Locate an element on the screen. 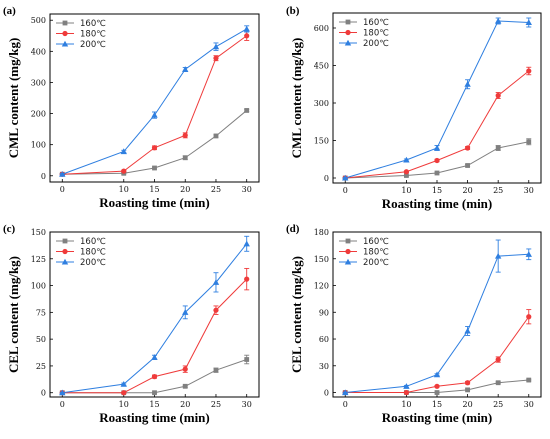 The image size is (550, 439). y-tick-label: 75 is located at coordinates (41, 312).